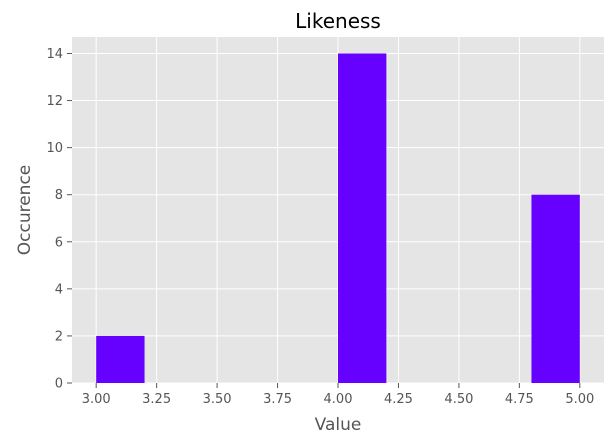 This screenshot has height=435, width=616. I want to click on y-tick-label: 6, so click(59, 242).